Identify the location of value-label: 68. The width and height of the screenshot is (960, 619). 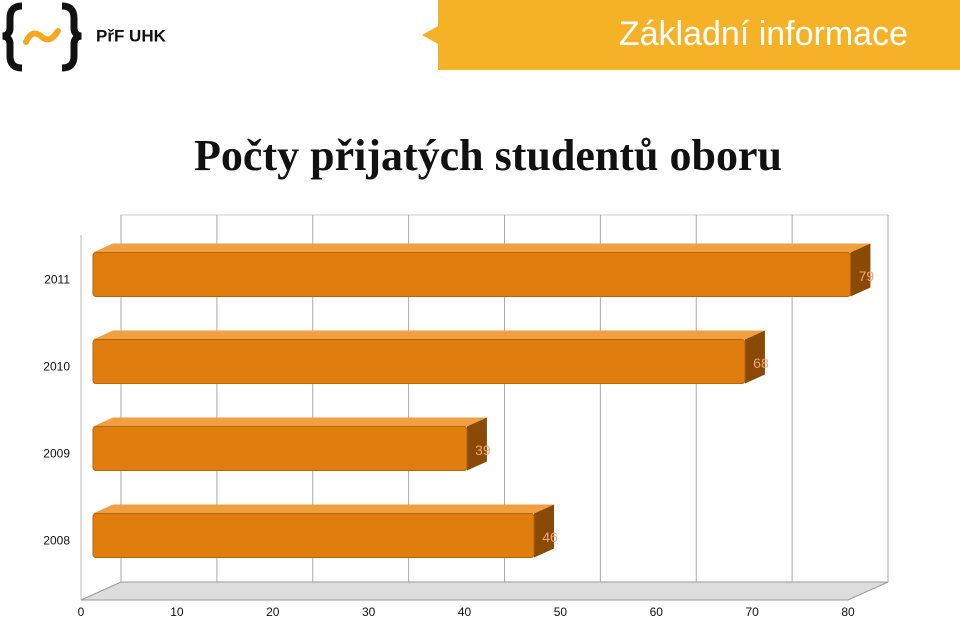
(761, 363).